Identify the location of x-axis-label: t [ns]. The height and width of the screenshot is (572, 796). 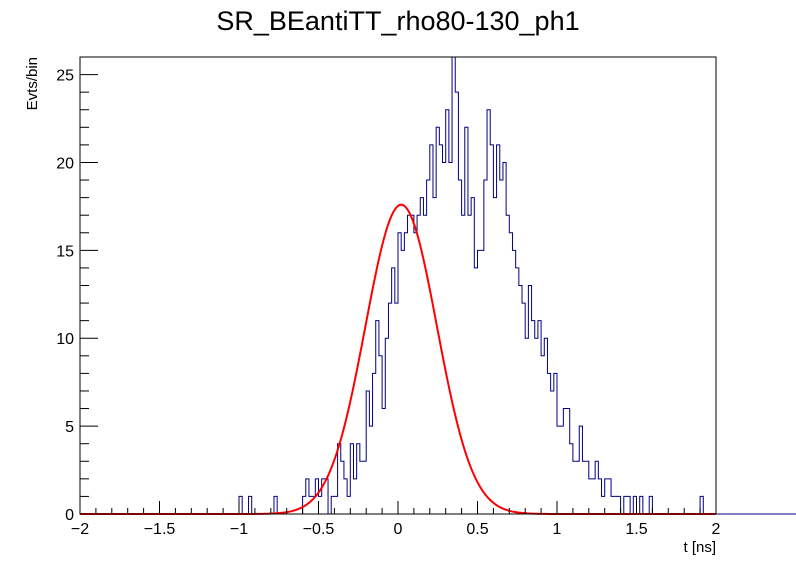
(699, 547).